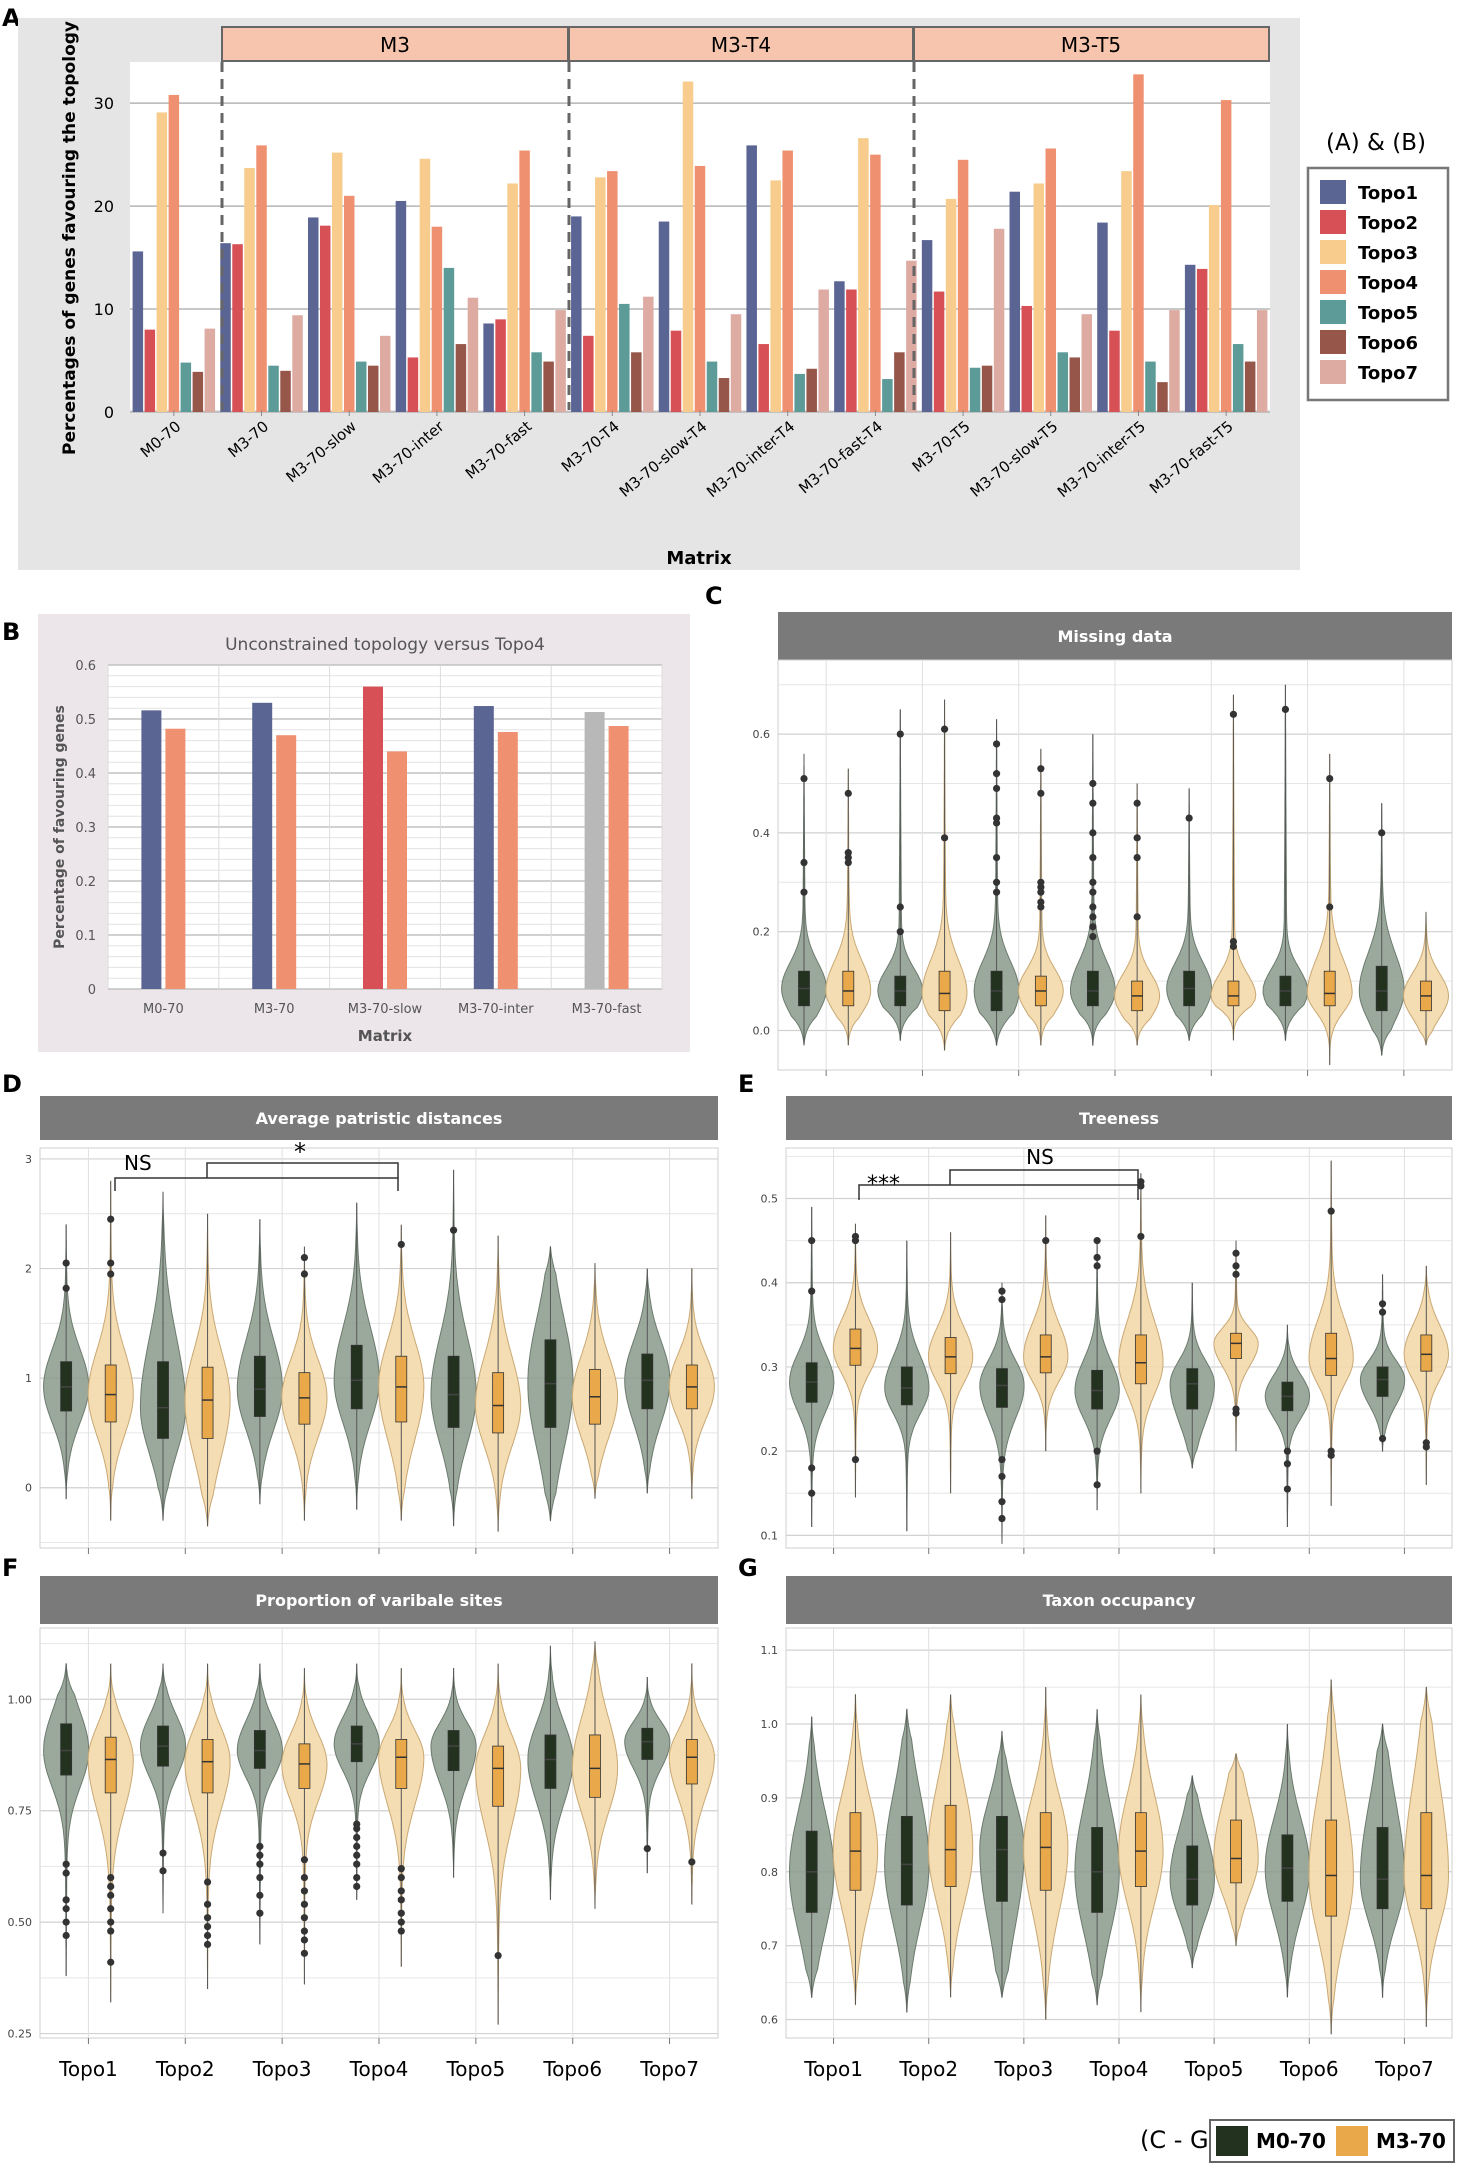  I want to click on bar-b-unconstrained, so click(594, 850).